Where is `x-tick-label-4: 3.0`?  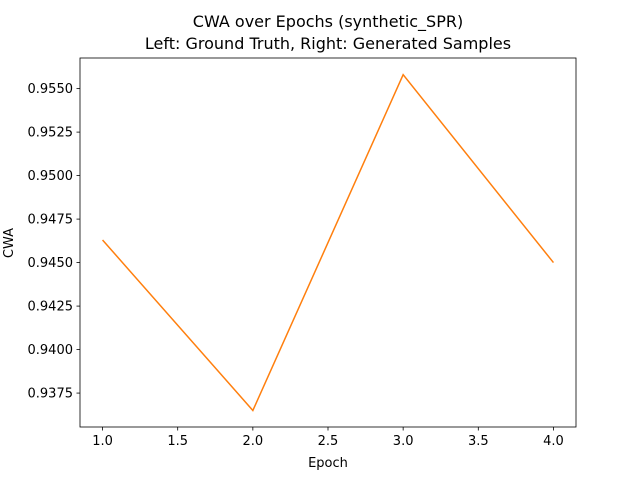 x-tick-label-4: 3.0 is located at coordinates (403, 441).